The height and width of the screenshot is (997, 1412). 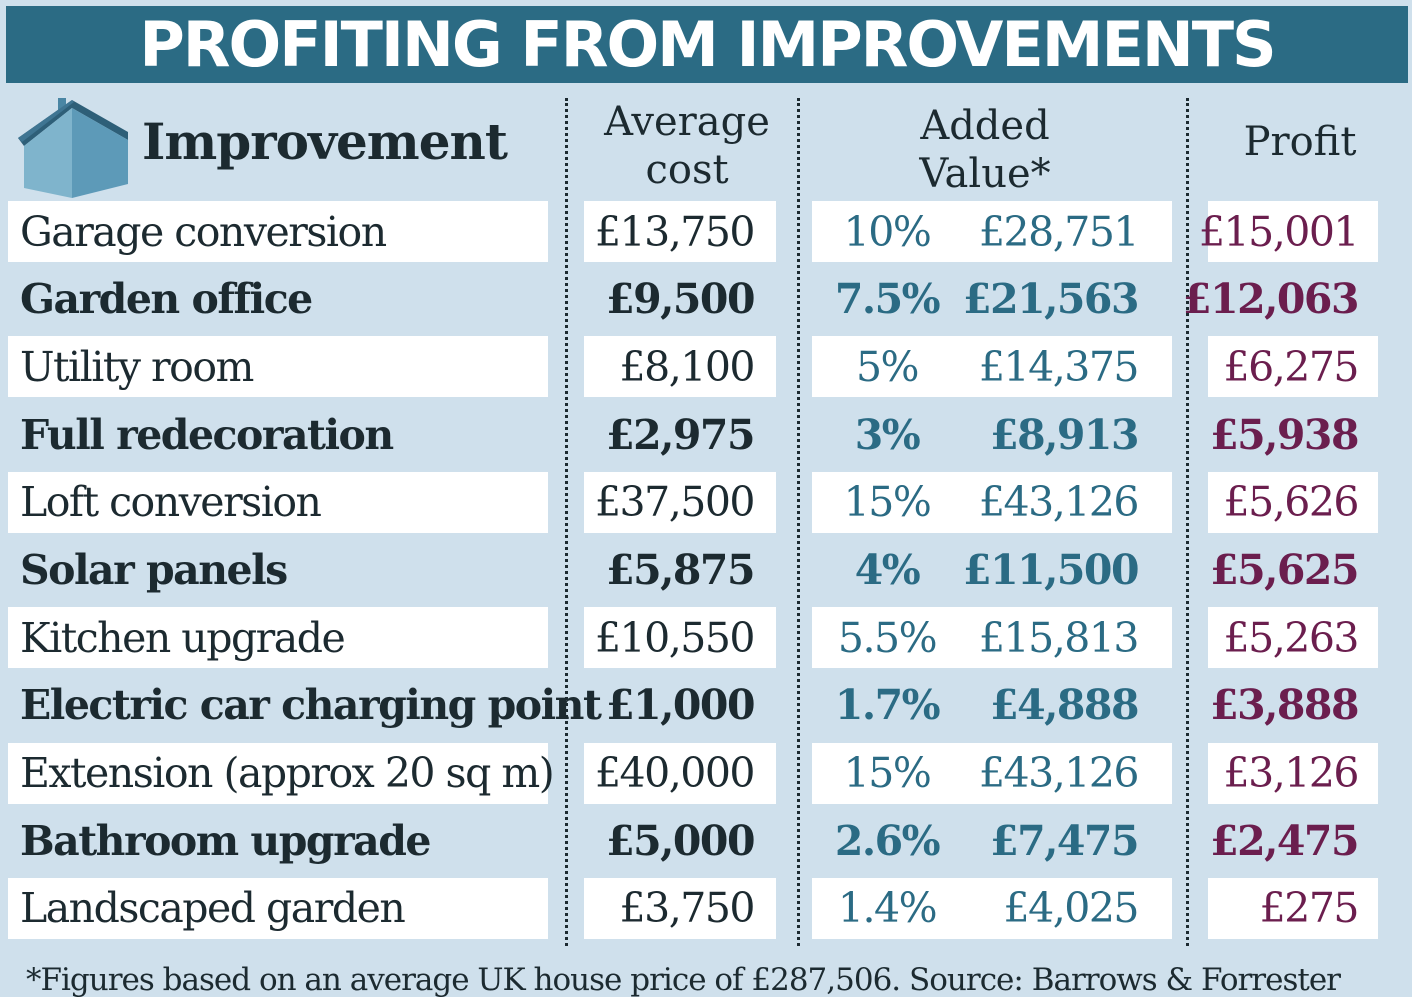 What do you see at coordinates (1071, 908) in the screenshot?
I see `added-value-amount-cell: £4,025` at bounding box center [1071, 908].